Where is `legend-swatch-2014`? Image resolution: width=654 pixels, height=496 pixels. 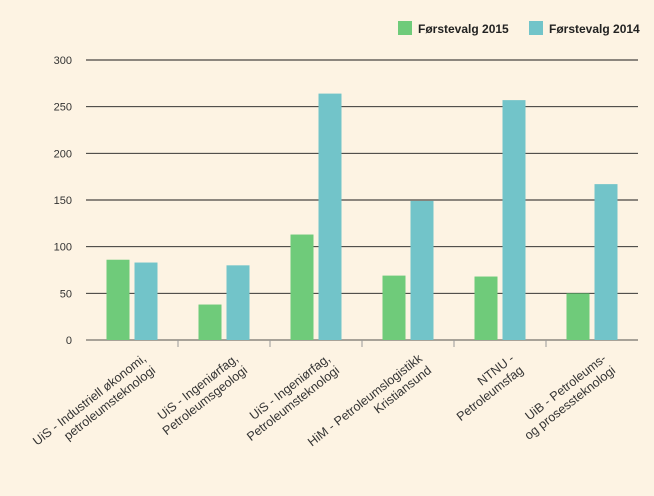 legend-swatch-2014 is located at coordinates (536, 28).